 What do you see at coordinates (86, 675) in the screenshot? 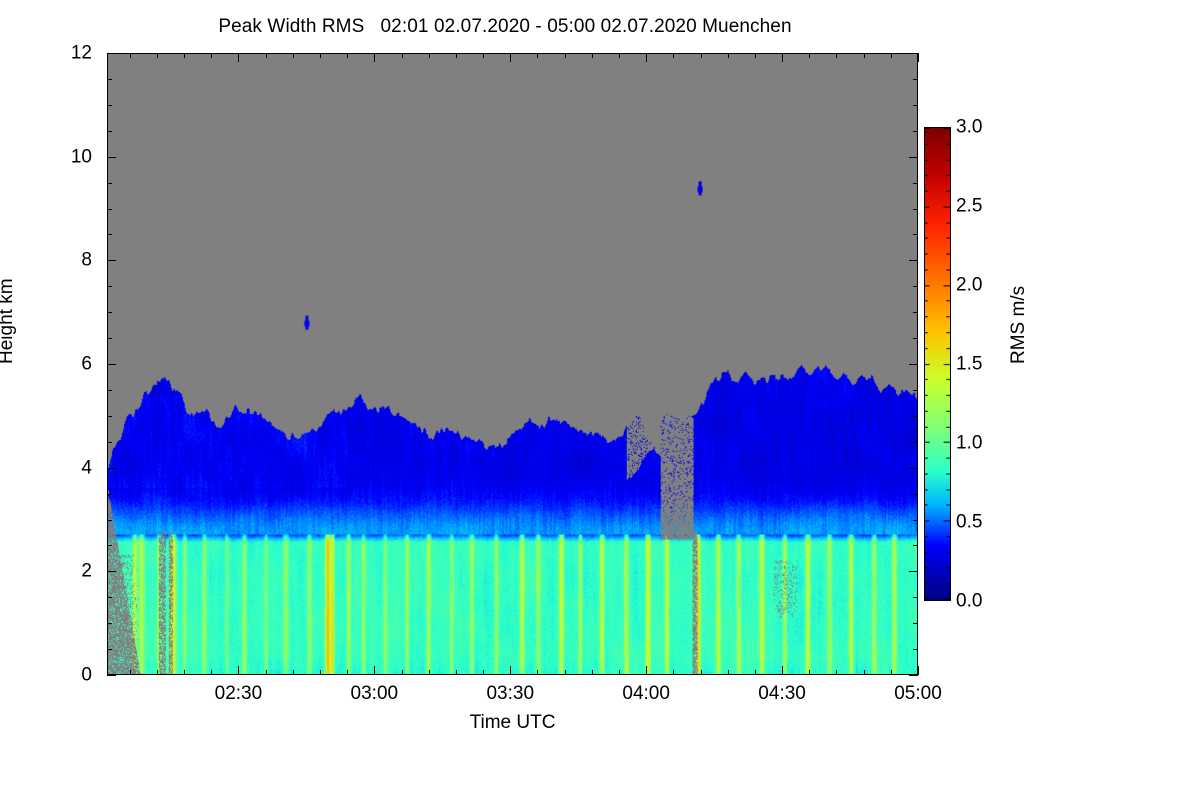
I see `y-tick-label: 0` at bounding box center [86, 675].